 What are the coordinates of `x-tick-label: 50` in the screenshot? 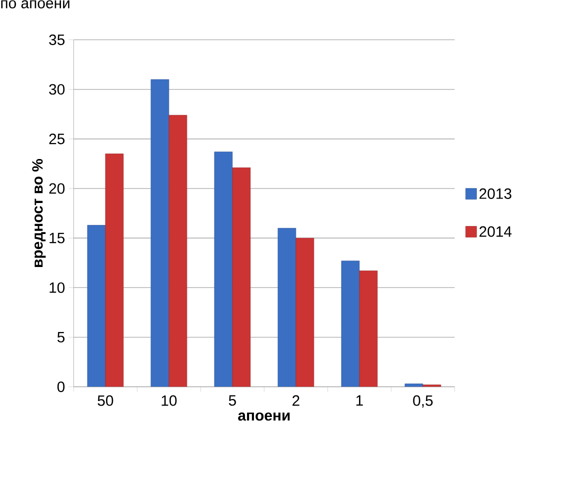 It's located at (106, 400).